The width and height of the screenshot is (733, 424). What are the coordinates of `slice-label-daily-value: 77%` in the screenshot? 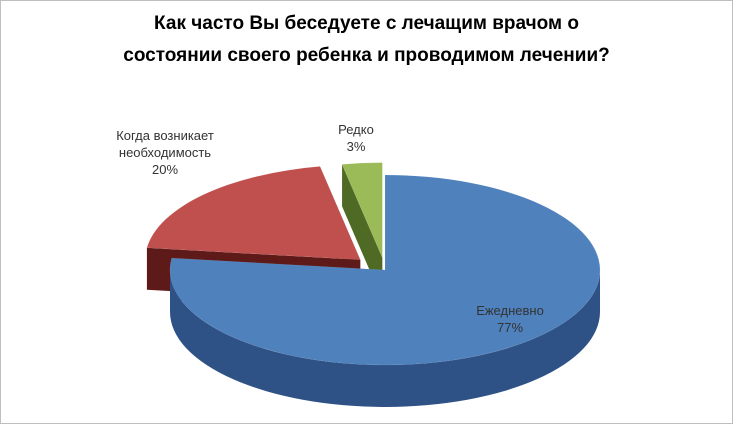 It's located at (510, 327).